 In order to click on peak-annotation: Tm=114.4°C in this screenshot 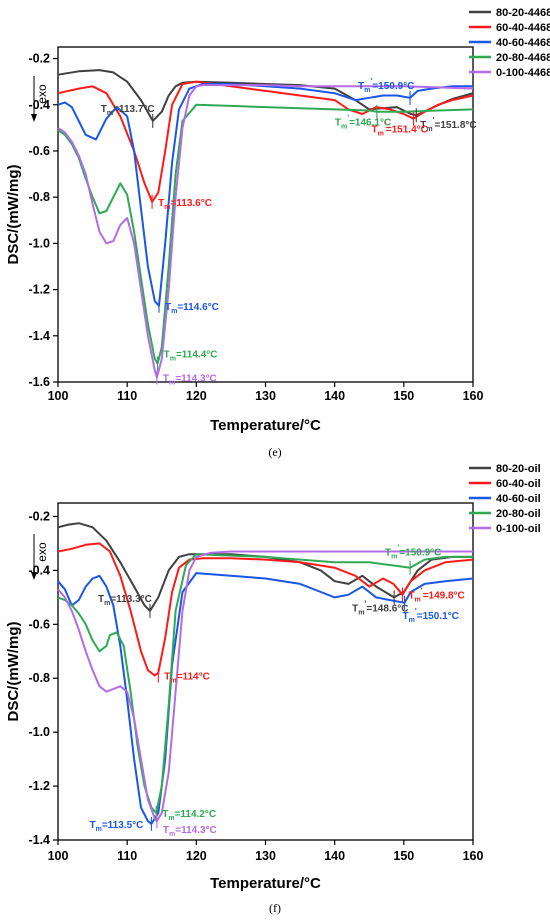, I will do `click(191, 356)`.